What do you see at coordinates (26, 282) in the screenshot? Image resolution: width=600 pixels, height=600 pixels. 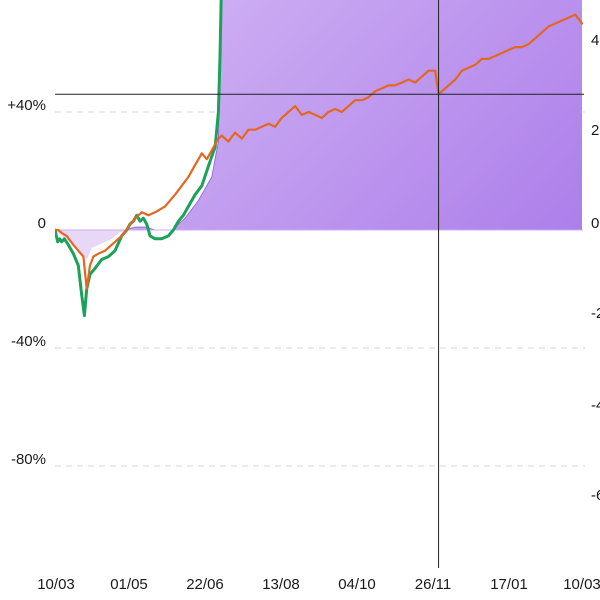 I see `y-axis-left-labels: +40% 0 -40% -80%` at bounding box center [26, 282].